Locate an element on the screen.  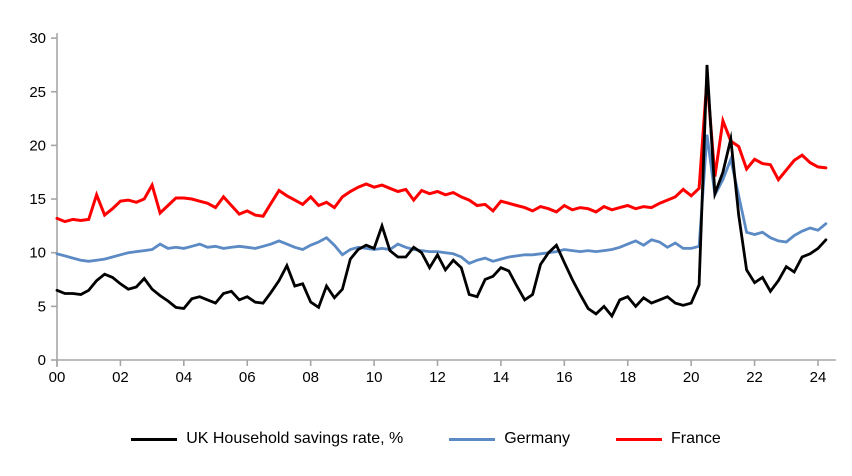
legend-label-france: France is located at coordinates (696, 438).